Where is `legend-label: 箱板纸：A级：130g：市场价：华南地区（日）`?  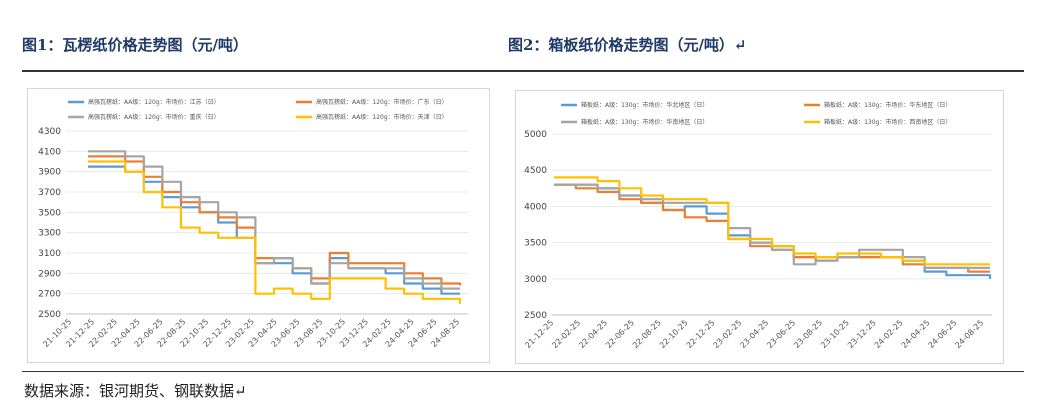
legend-label: 箱板纸：A级：130g：市场价：华南地区（日） is located at coordinates (644, 122).